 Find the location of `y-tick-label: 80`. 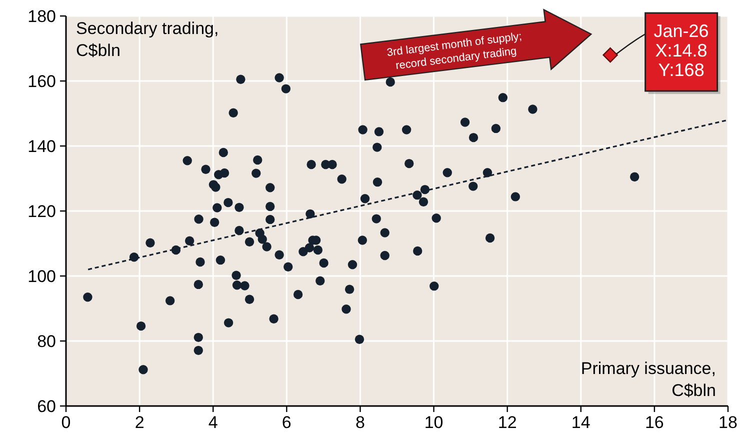

y-tick-label: 80 is located at coordinates (46, 341).